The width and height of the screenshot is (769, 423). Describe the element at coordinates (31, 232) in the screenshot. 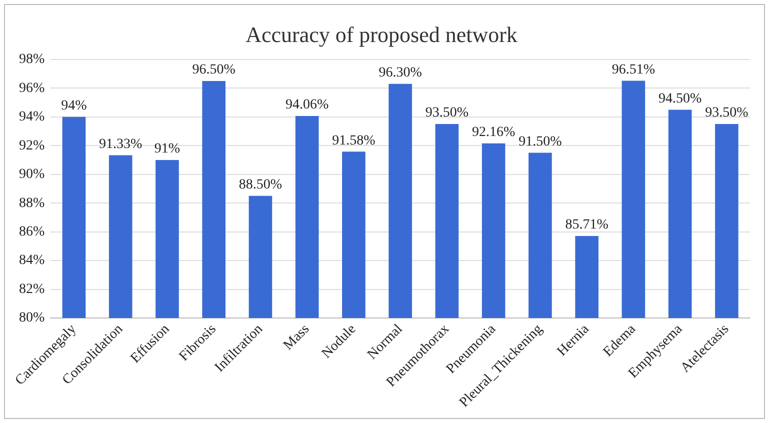

I see `y-tick-label: 86%` at that location.